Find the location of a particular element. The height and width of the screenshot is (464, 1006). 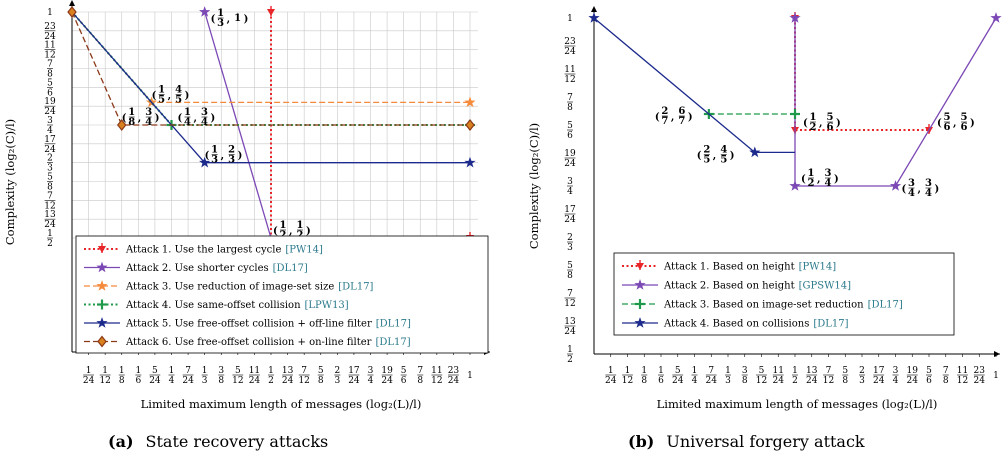

legend-swatch-marker is located at coordinates (102, 322).